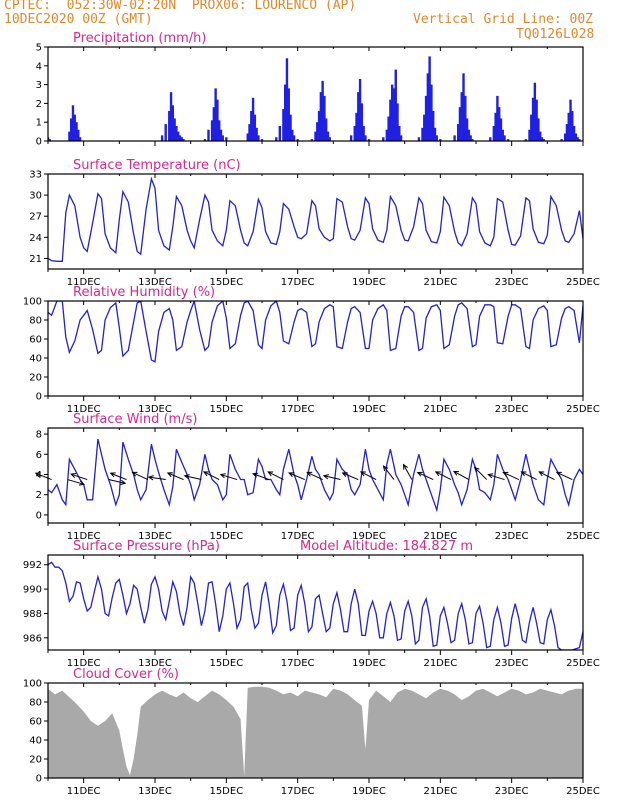 The height and width of the screenshot is (800, 618). Describe the element at coordinates (298, 282) in the screenshot. I see `temperature-xtick-label: 17DEC` at that location.